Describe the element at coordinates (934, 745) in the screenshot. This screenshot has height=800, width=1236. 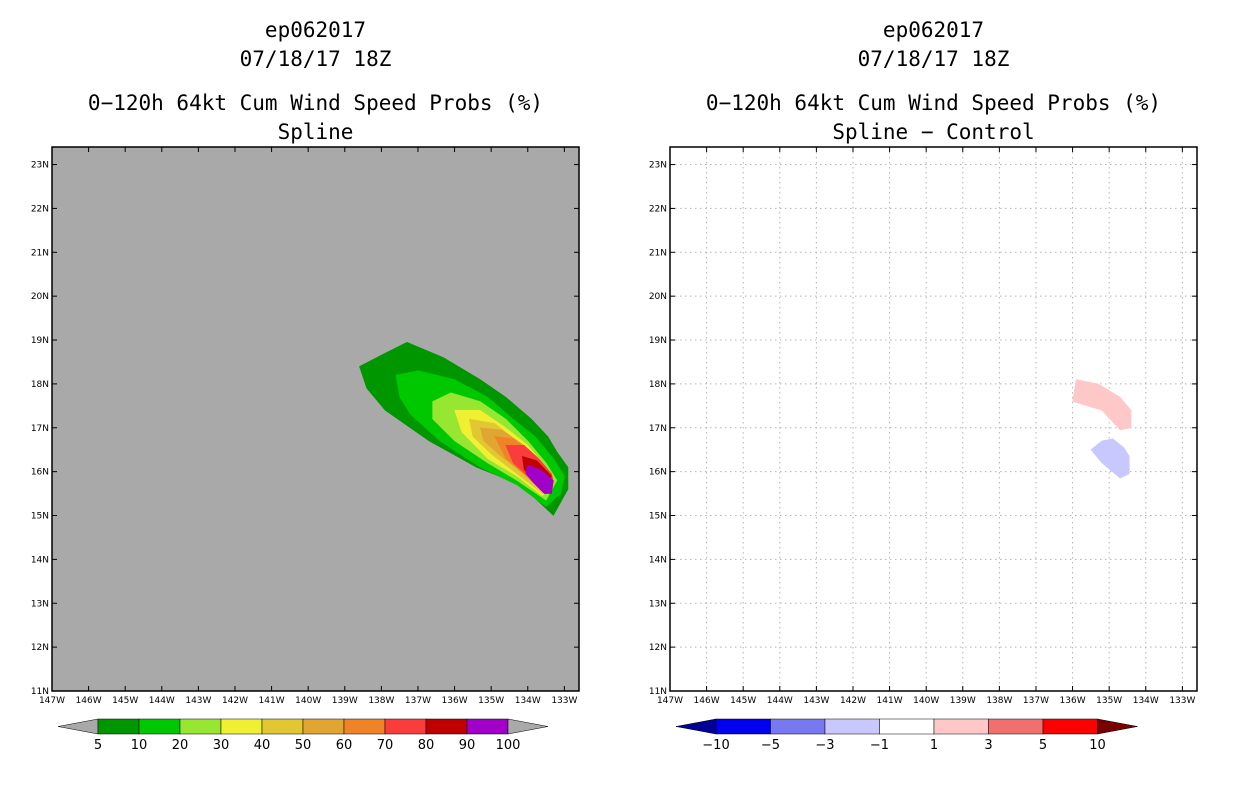
I see `colorbar-label: 1` at that location.